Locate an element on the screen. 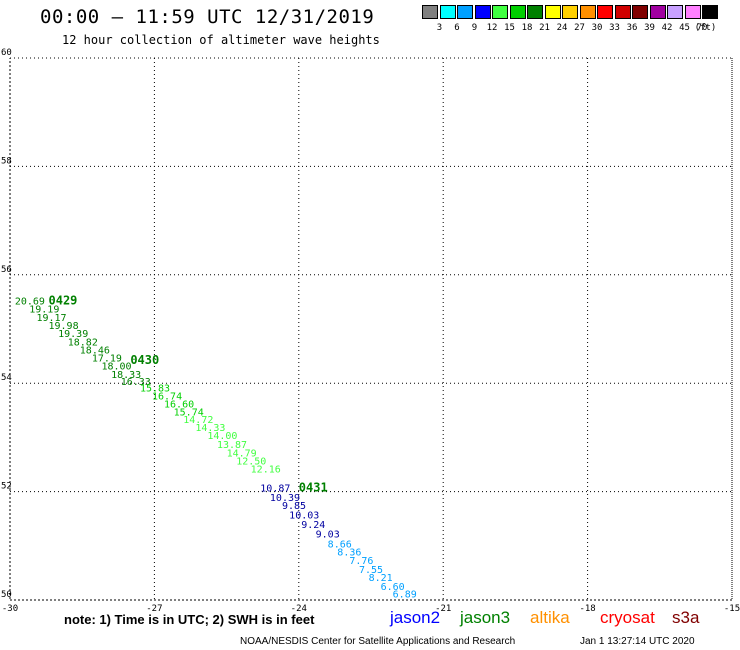  scale-label: 39 is located at coordinates (649, 28).